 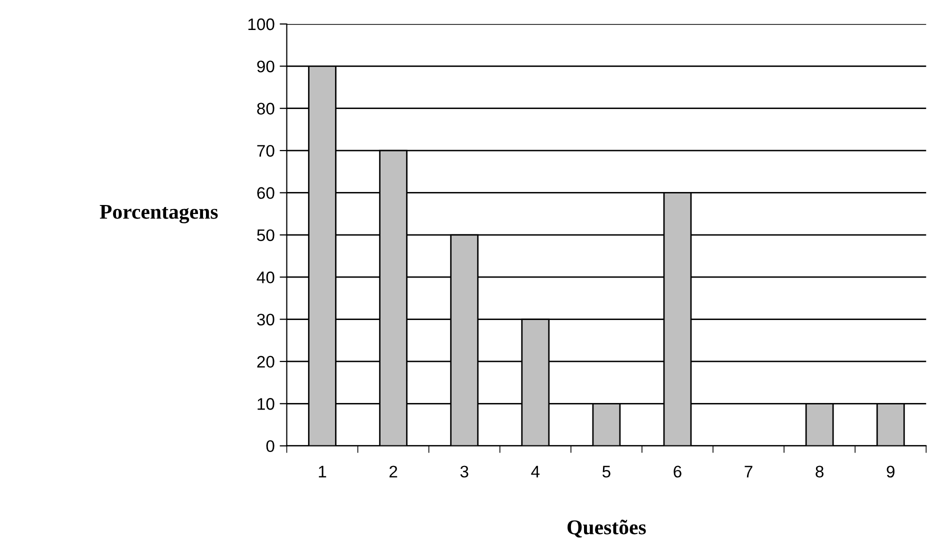 I want to click on x-tick-label: 2, so click(x=394, y=472).